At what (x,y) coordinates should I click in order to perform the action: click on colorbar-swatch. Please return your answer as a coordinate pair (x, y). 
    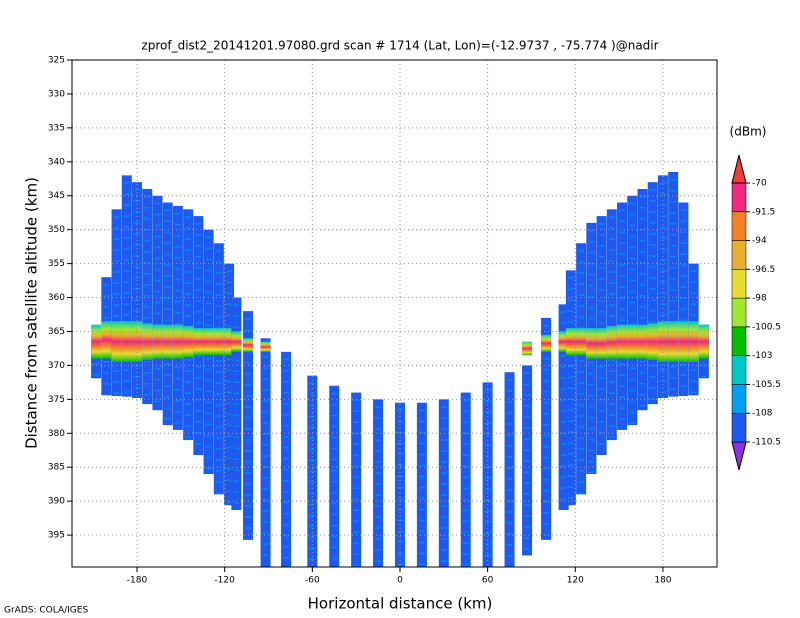
    Looking at the image, I should click on (739, 341).